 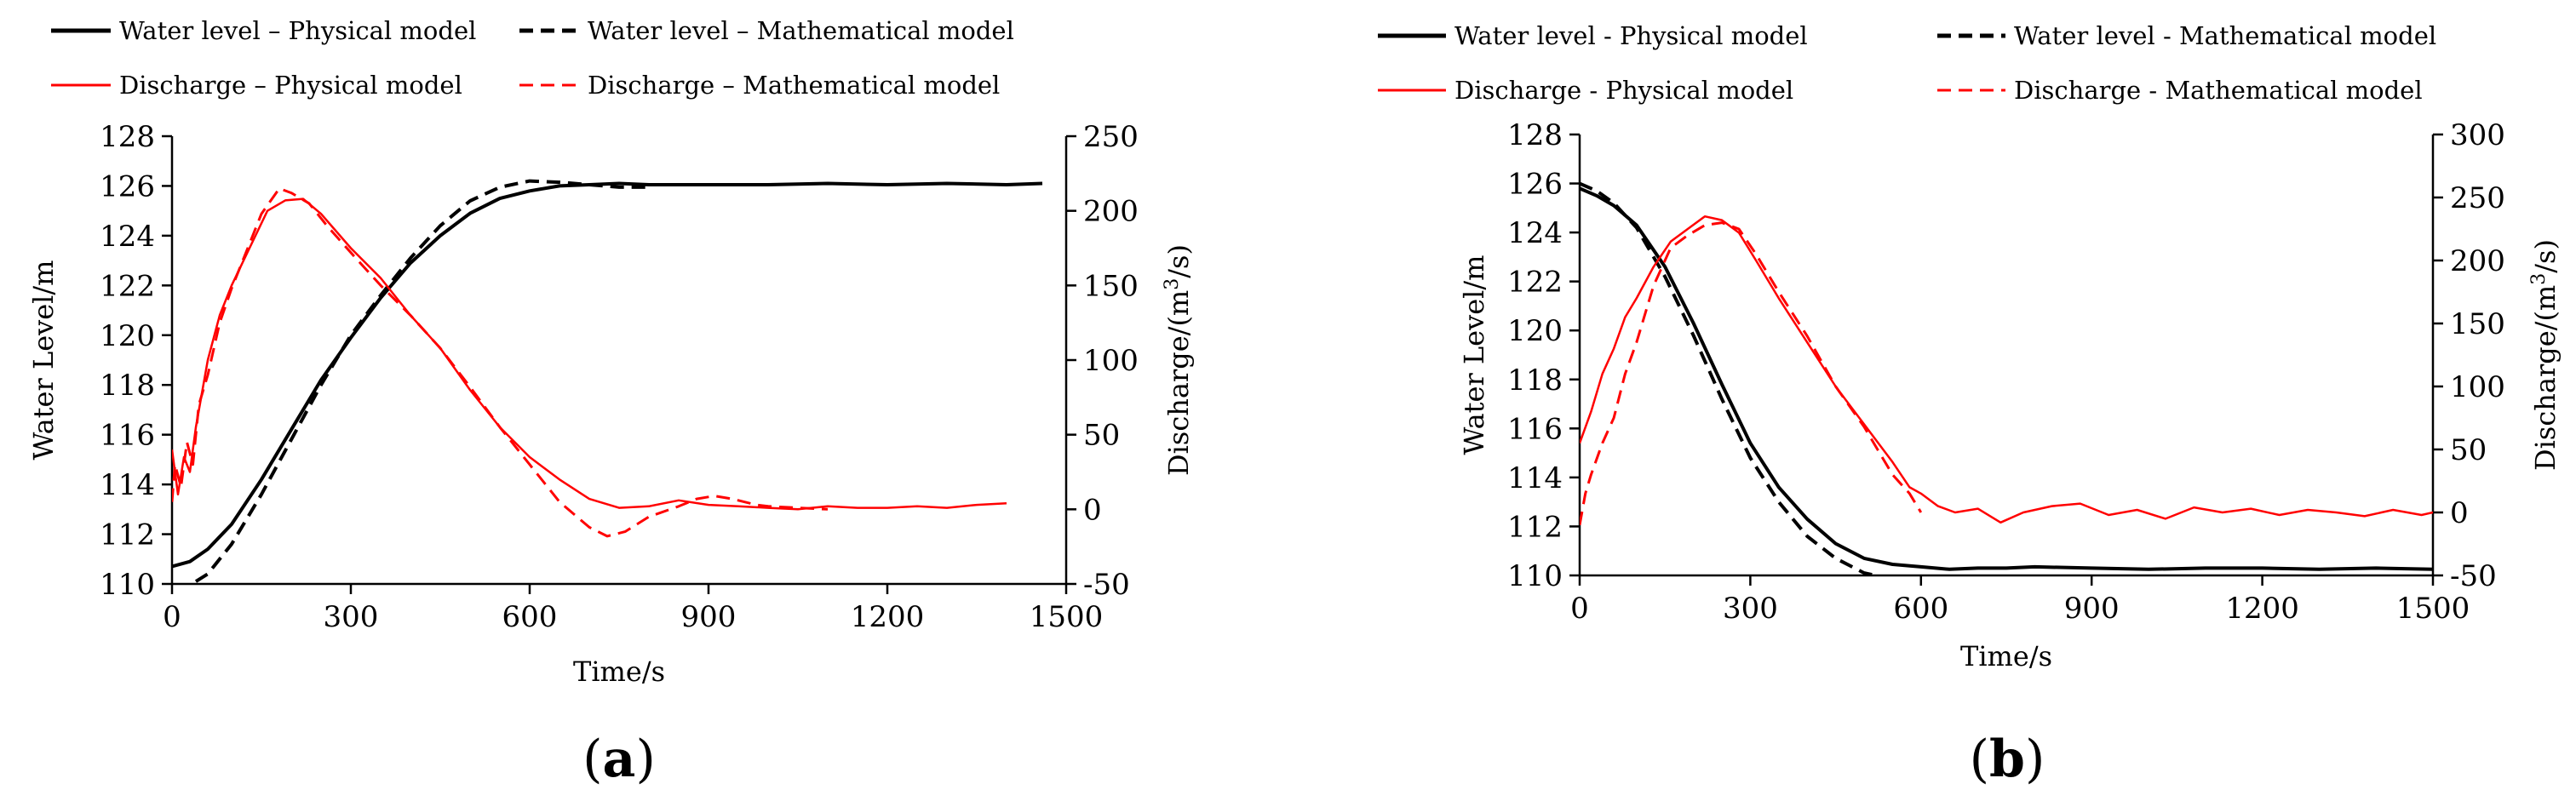 What do you see at coordinates (2218, 90) in the screenshot?
I see `legend-label: Discharge - Mathematical model` at bounding box center [2218, 90].